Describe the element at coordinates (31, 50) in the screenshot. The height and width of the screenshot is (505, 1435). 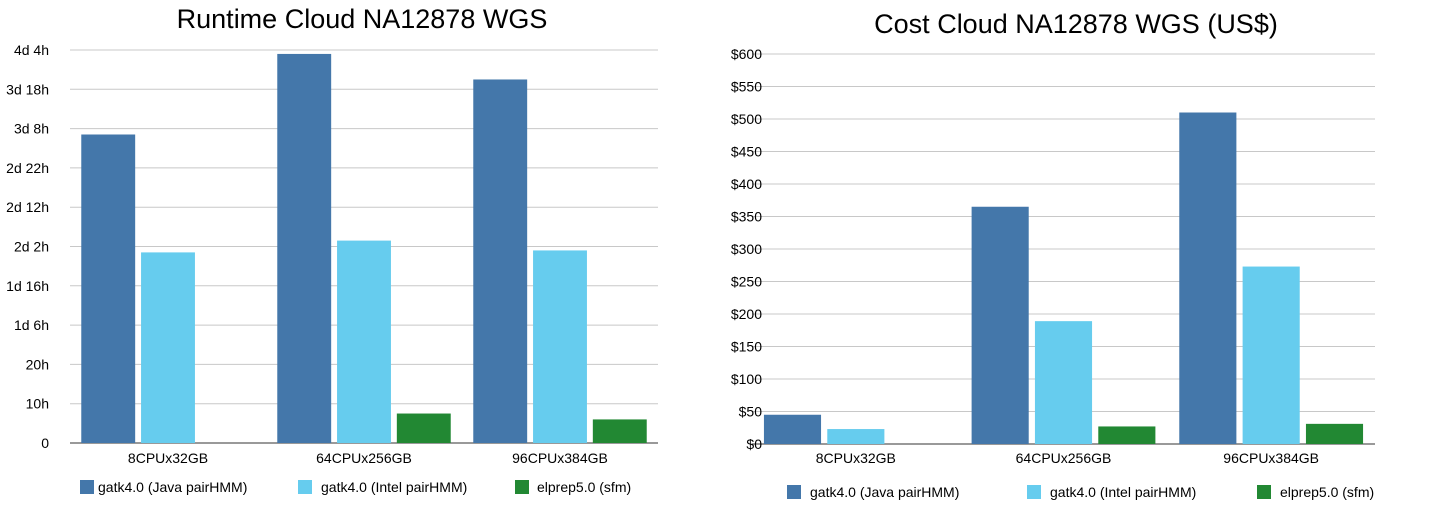
I see `y-tick-label: 4d 4h` at that location.